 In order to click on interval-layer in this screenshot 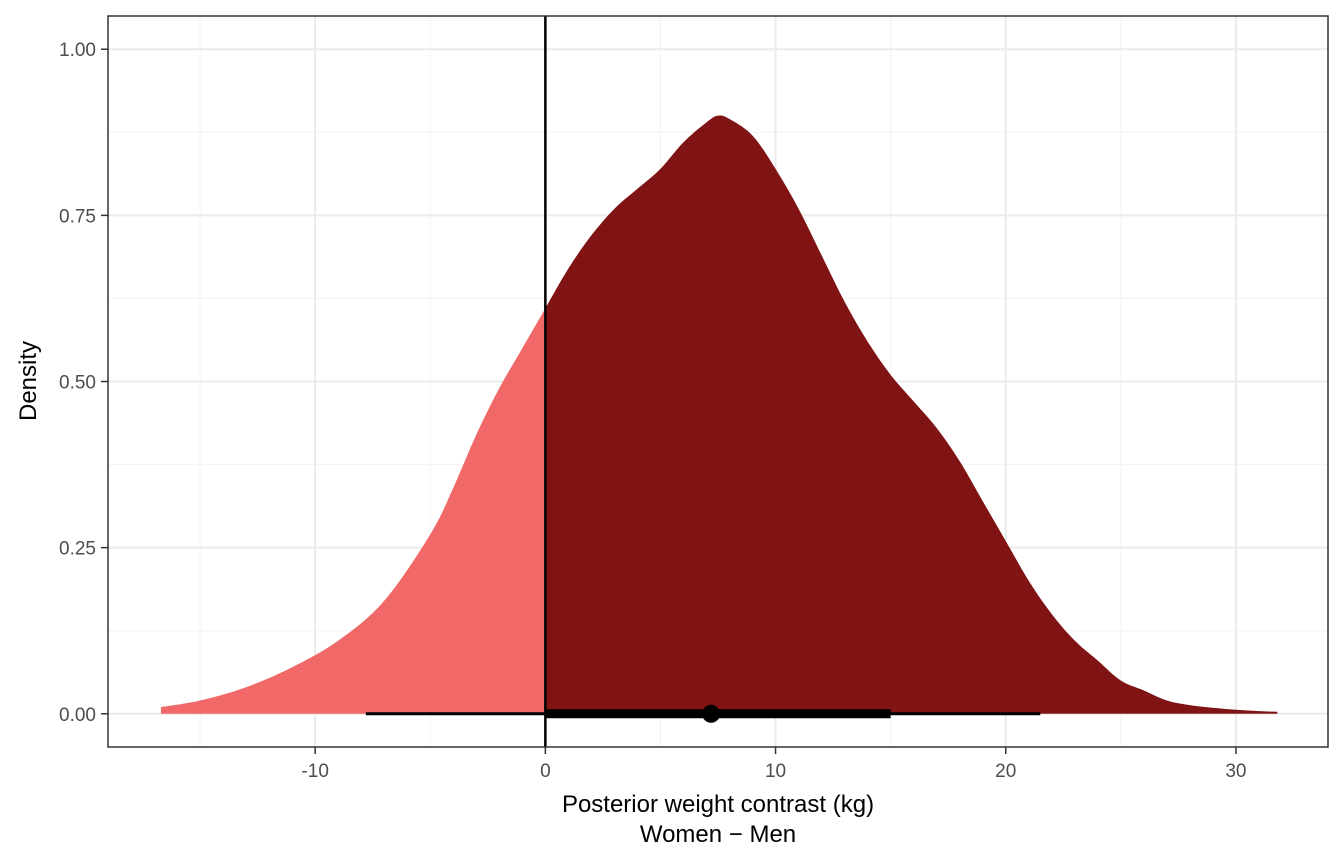, I will do `click(703, 713)`.